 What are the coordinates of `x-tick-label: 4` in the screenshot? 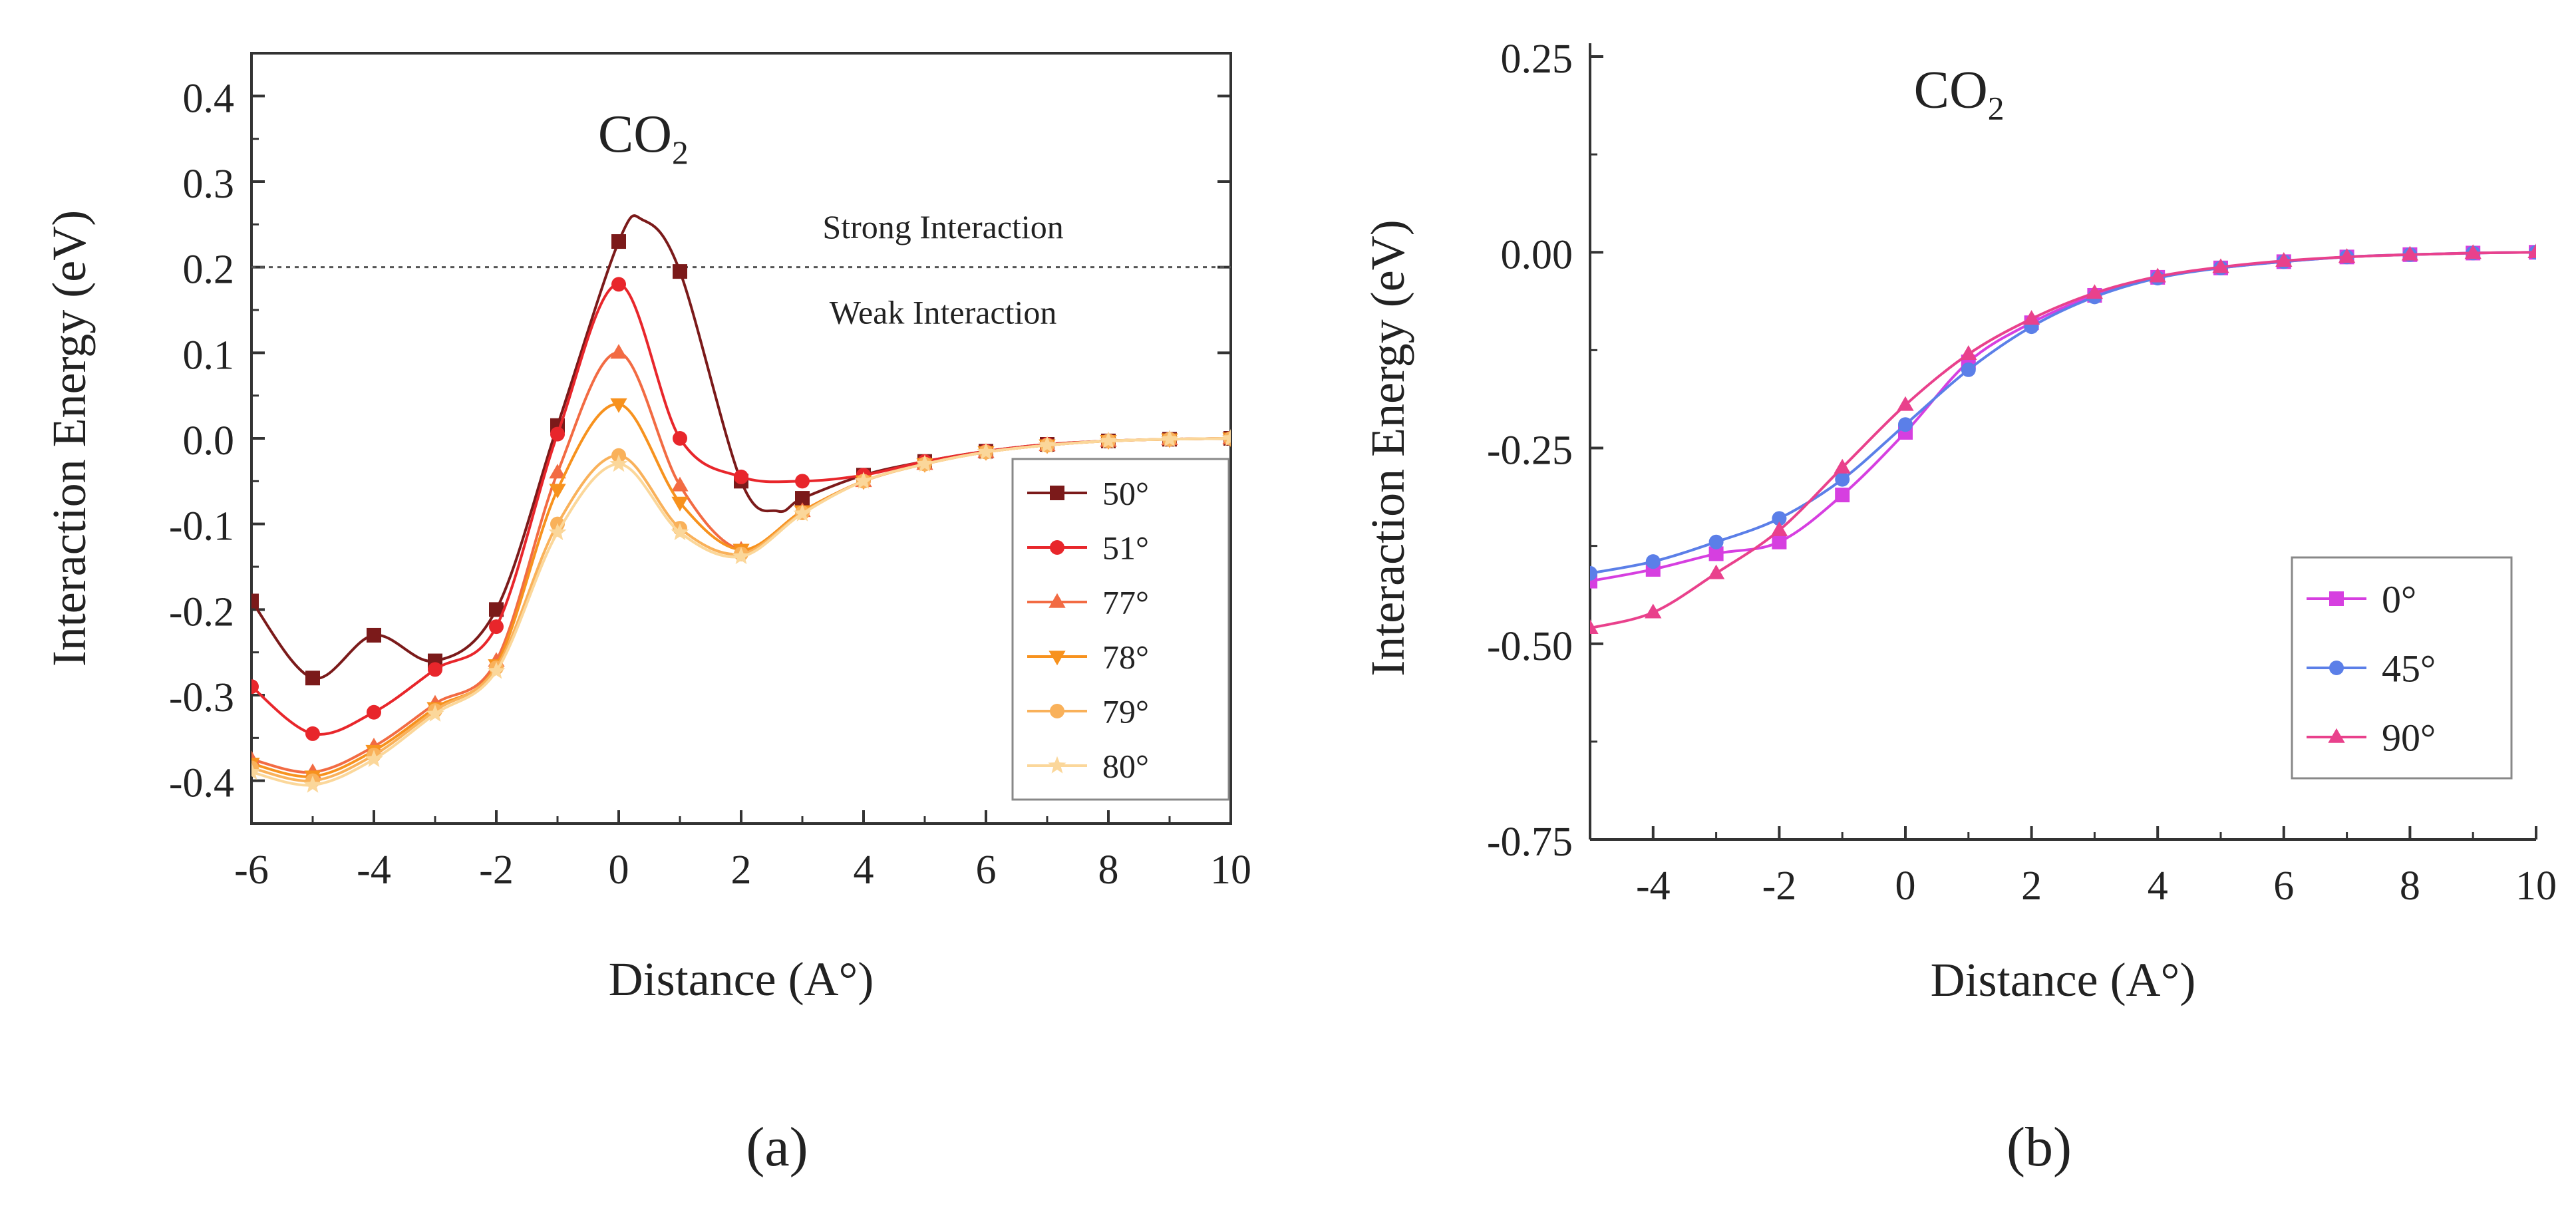 It's located at (864, 870).